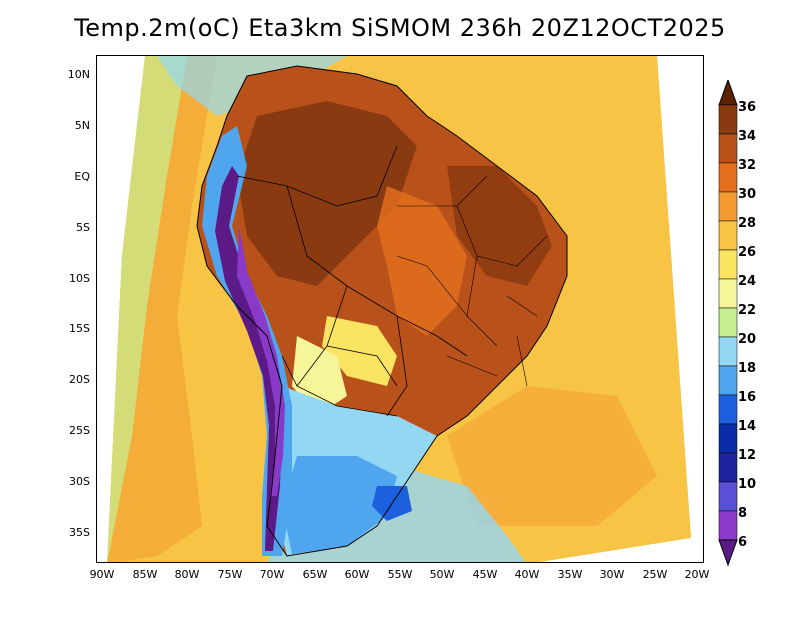  I want to click on northeast-hot, so click(499, 226).